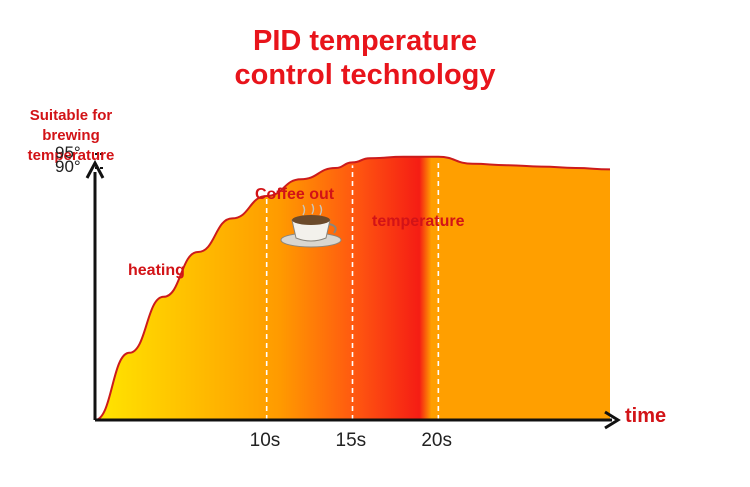 The height and width of the screenshot is (487, 750). Describe the element at coordinates (68, 152) in the screenshot. I see `y-tick-label: 95°` at that location.